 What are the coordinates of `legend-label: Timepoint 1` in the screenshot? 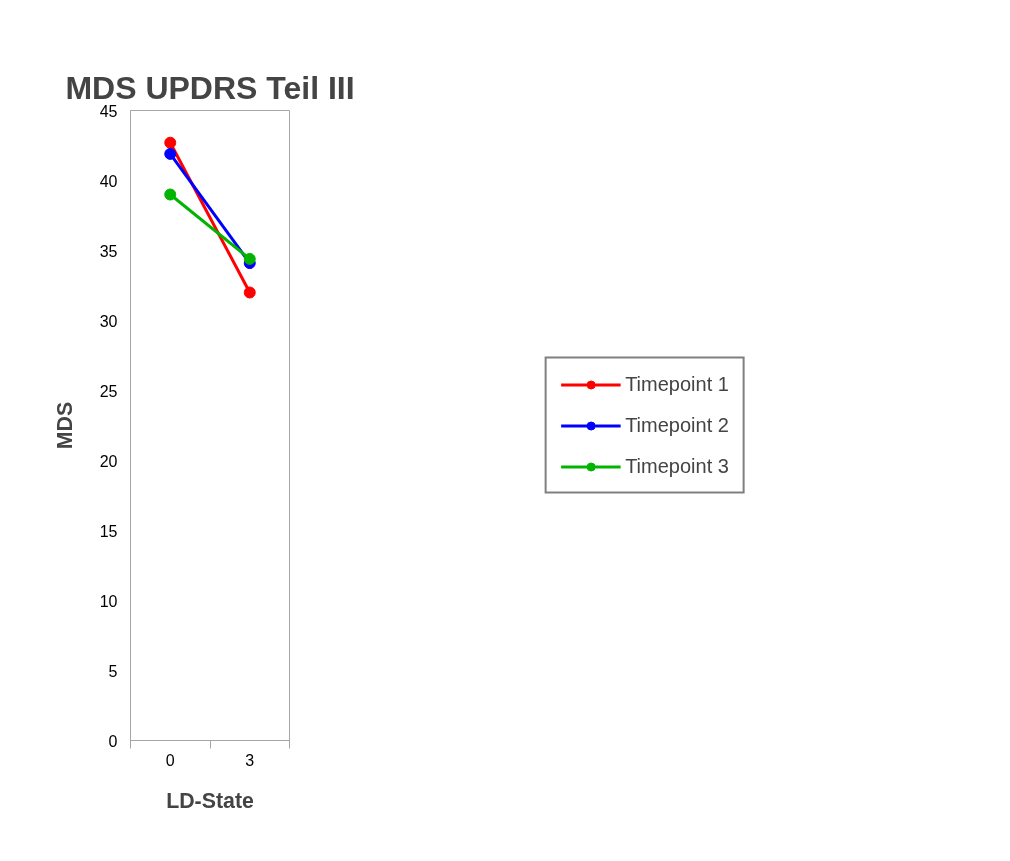 It's located at (677, 384).